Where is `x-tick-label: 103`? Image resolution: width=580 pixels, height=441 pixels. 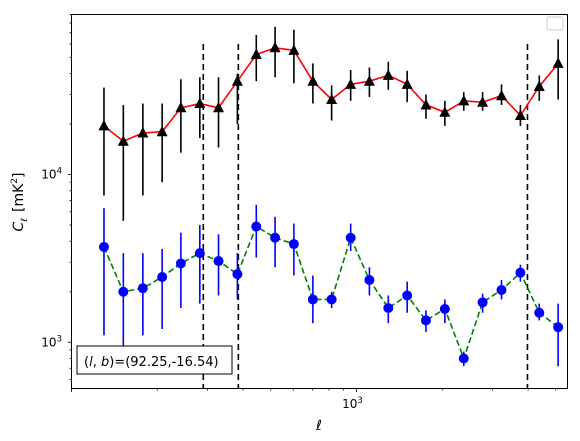
x-tick-label: 103 is located at coordinates (352, 403).